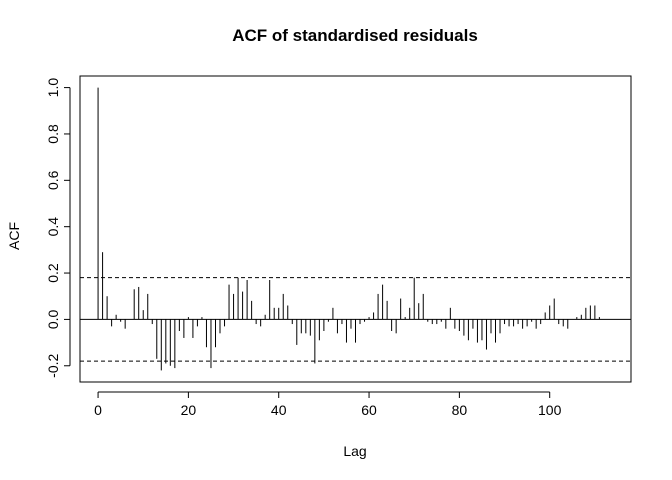  What do you see at coordinates (53, 134) in the screenshot?
I see `y-tick-label: 0.8` at bounding box center [53, 134].